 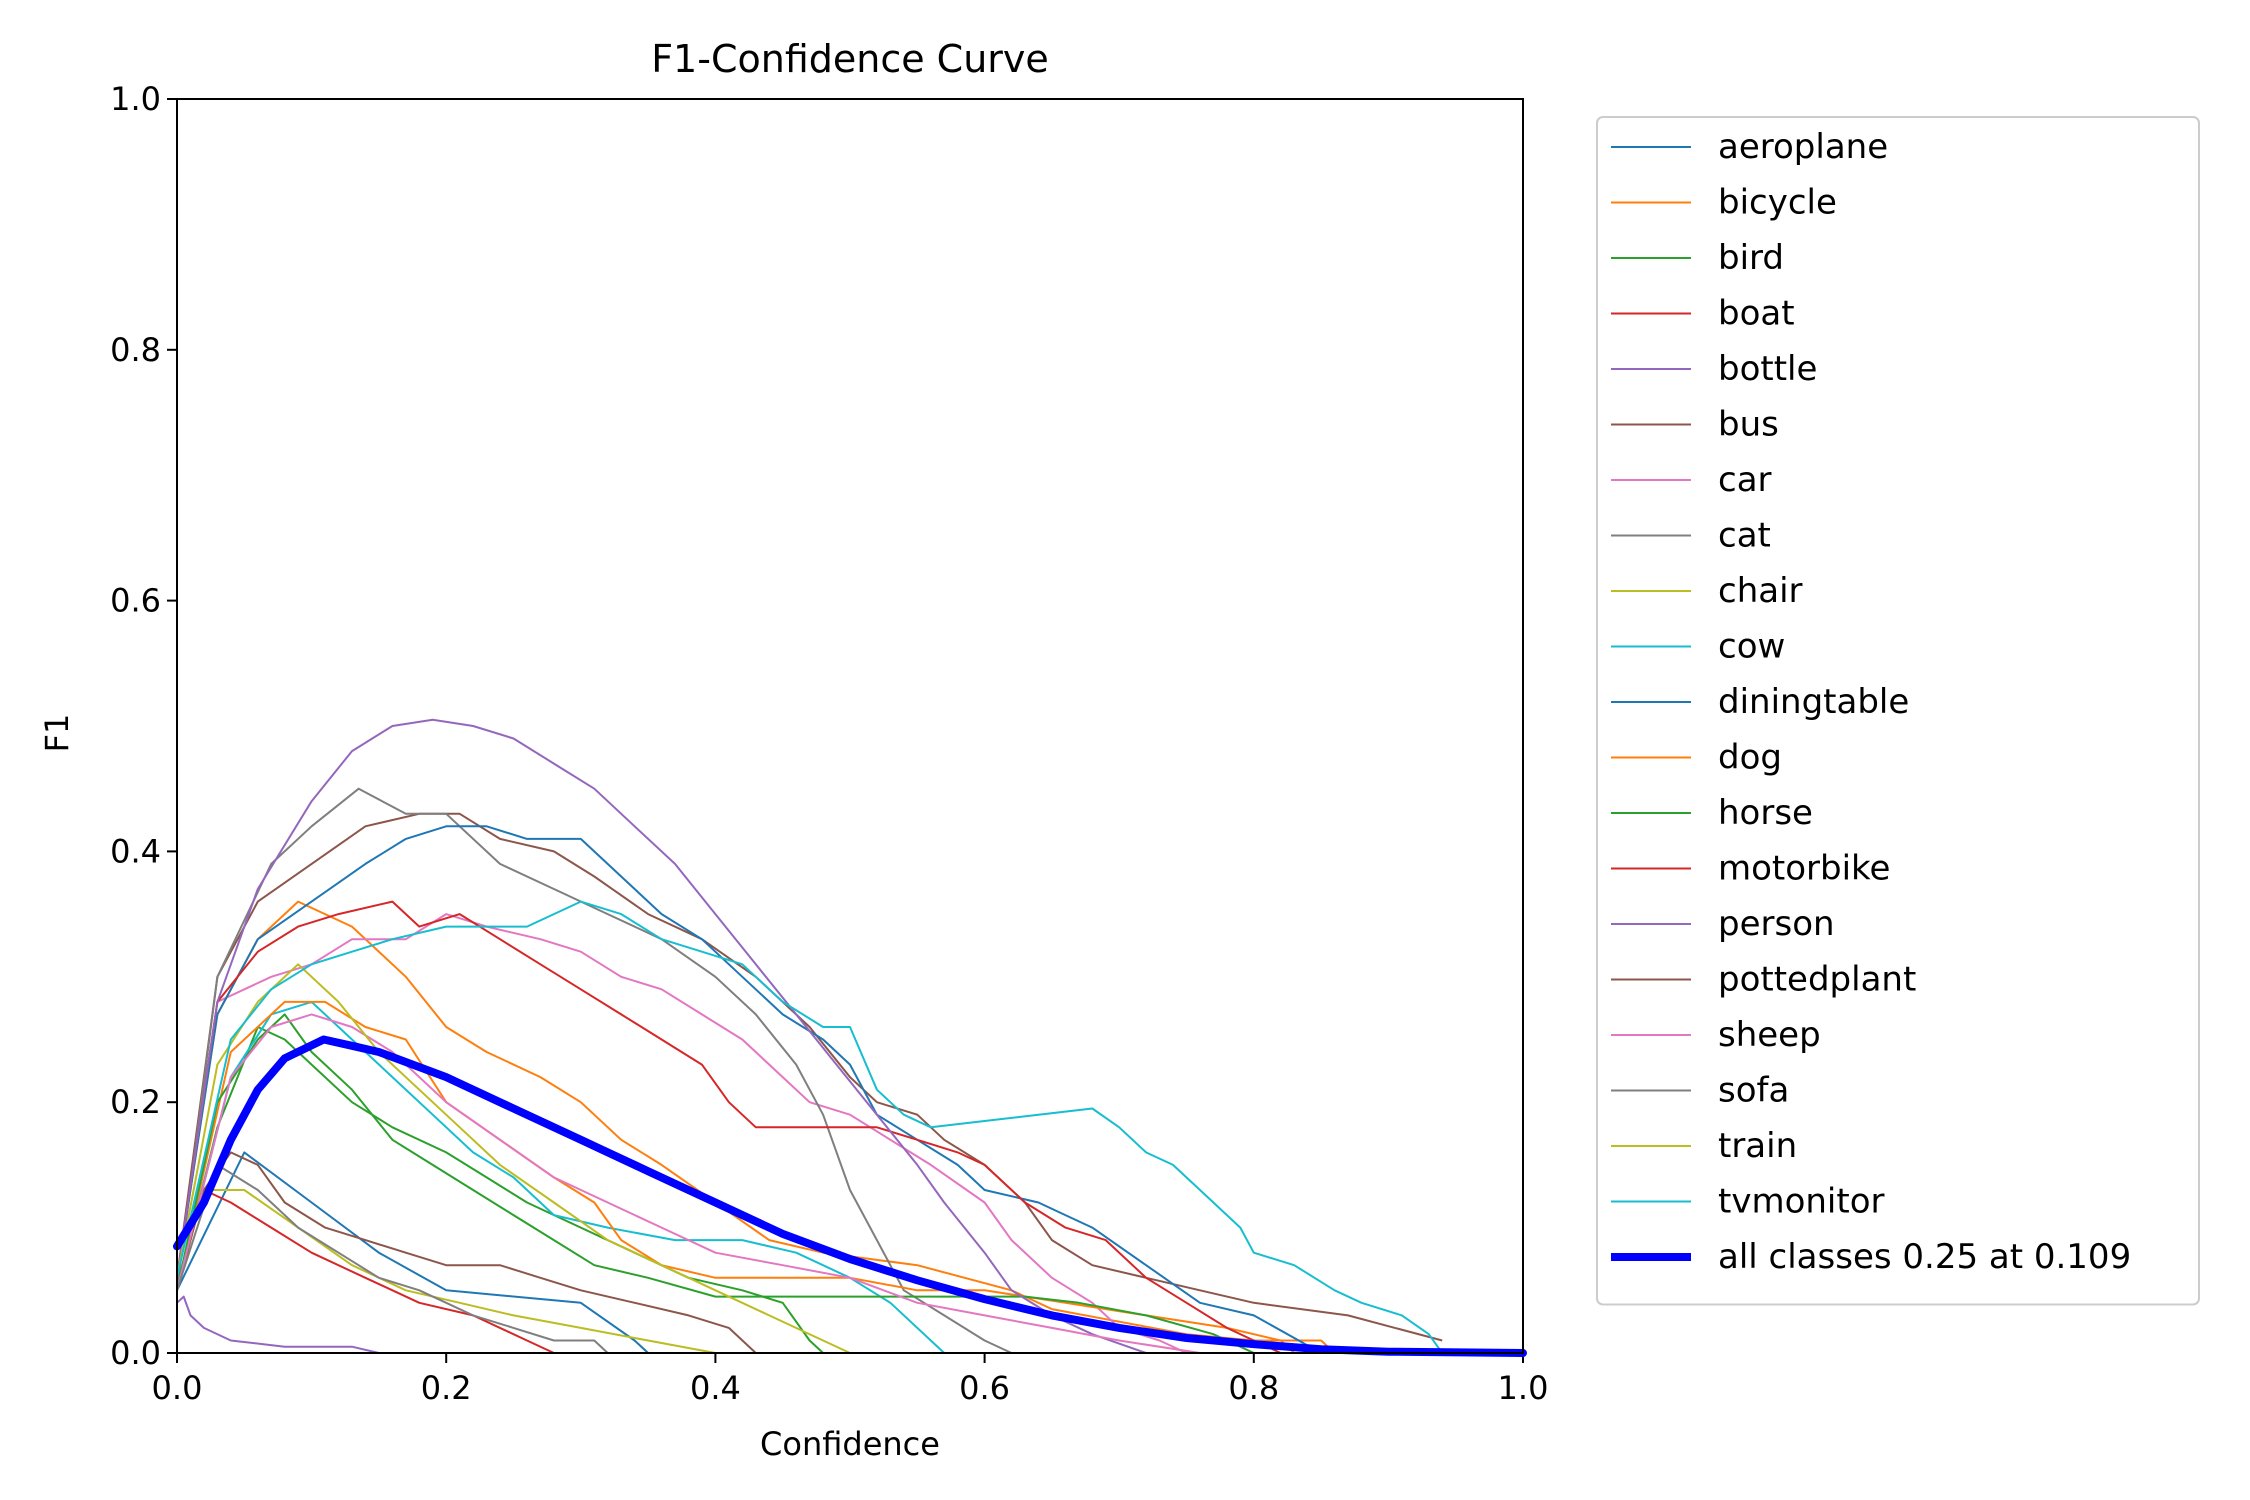 I want to click on legend-label: diningtable, so click(x=1813, y=702).